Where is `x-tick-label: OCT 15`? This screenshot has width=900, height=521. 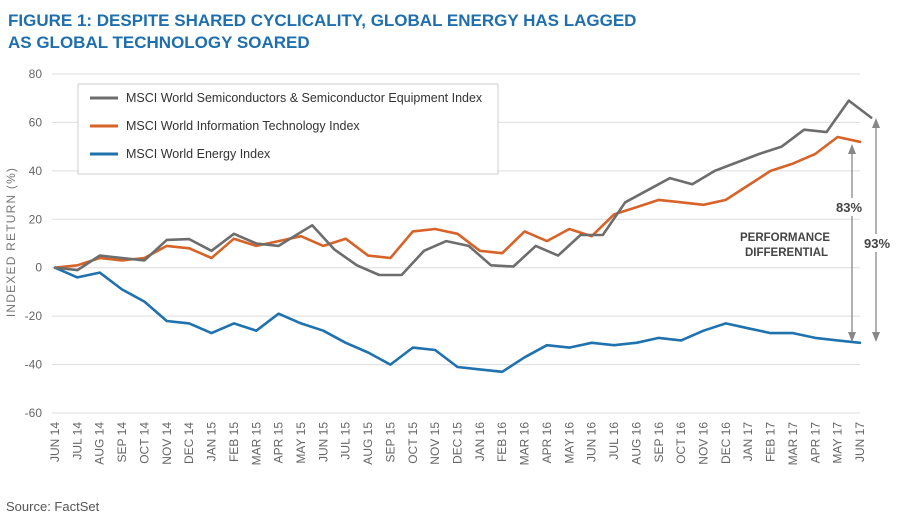
x-tick-label: OCT 15 is located at coordinates (413, 443).